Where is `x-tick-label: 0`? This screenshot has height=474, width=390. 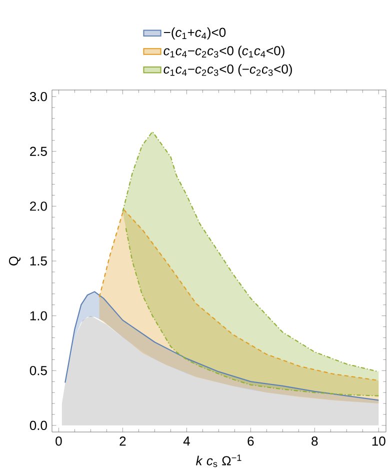
x-tick-label: 0 is located at coordinates (59, 441).